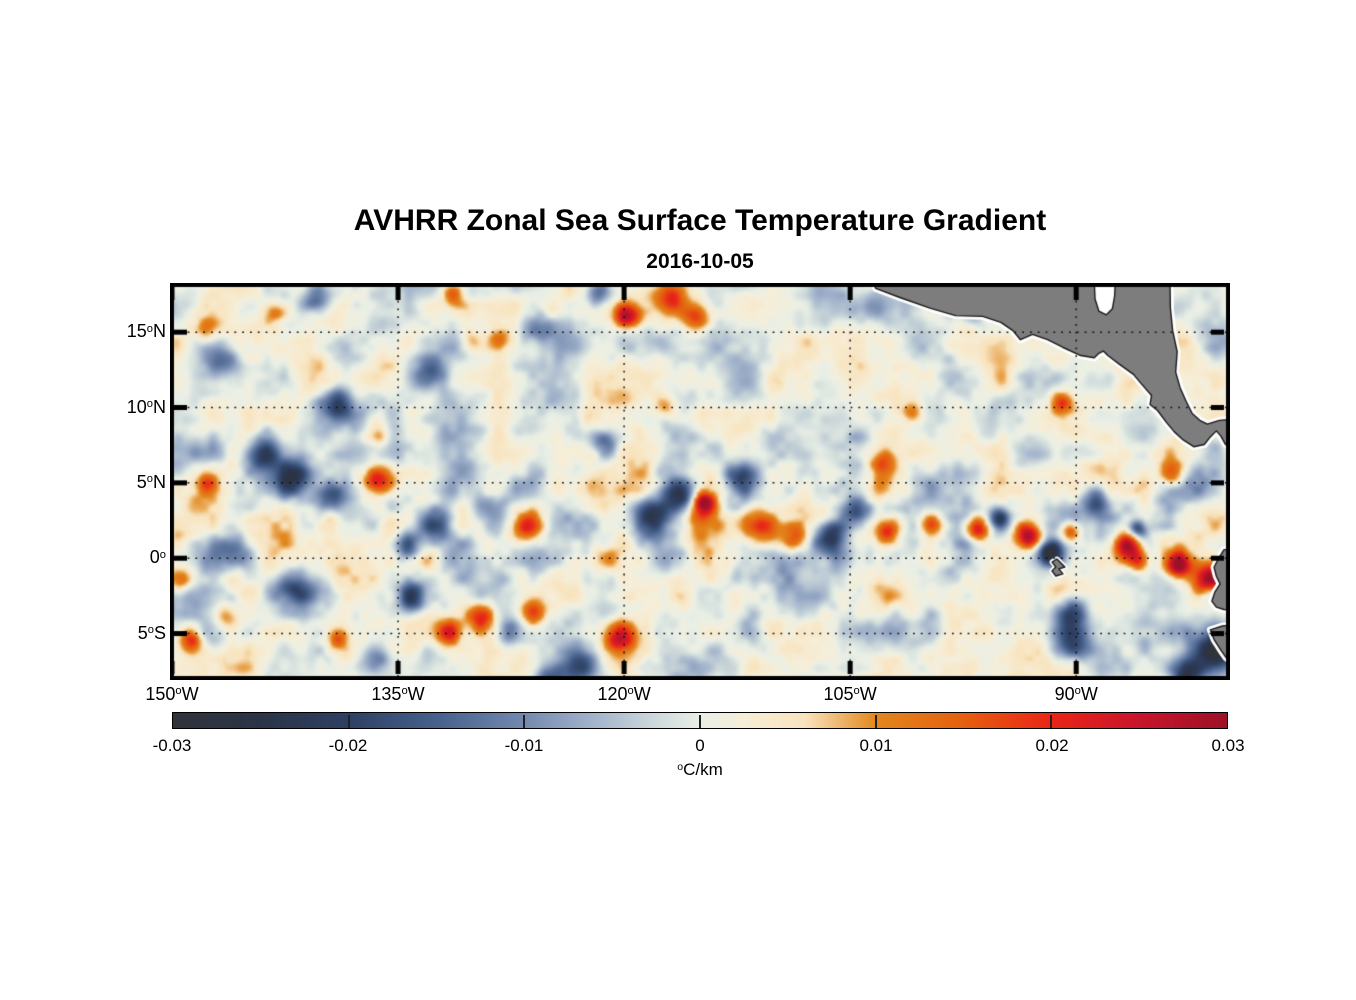  Describe the element at coordinates (172, 745) in the screenshot. I see `colorbar-tick-label: -0.03` at that location.